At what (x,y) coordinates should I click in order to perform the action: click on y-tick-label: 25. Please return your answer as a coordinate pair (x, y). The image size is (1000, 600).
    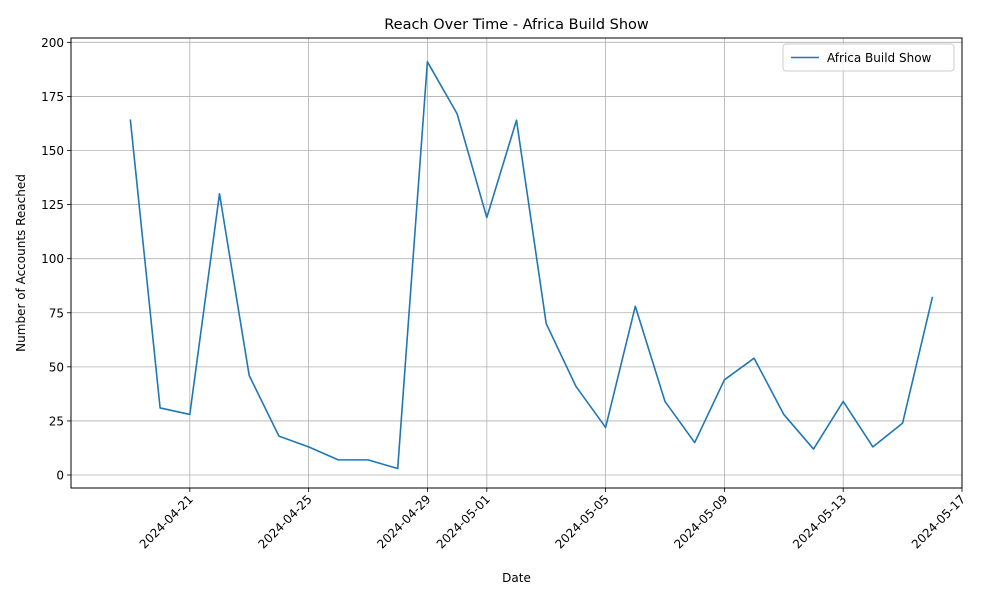
    Looking at the image, I should click on (56, 421).